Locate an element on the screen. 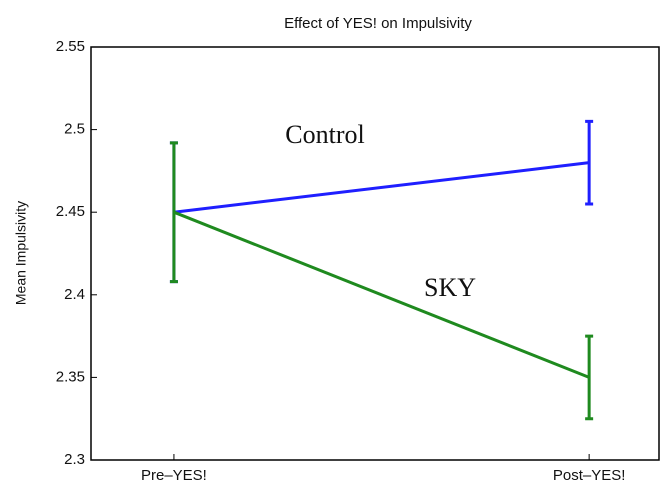  y-tick-label: 2.3 is located at coordinates (74, 459).